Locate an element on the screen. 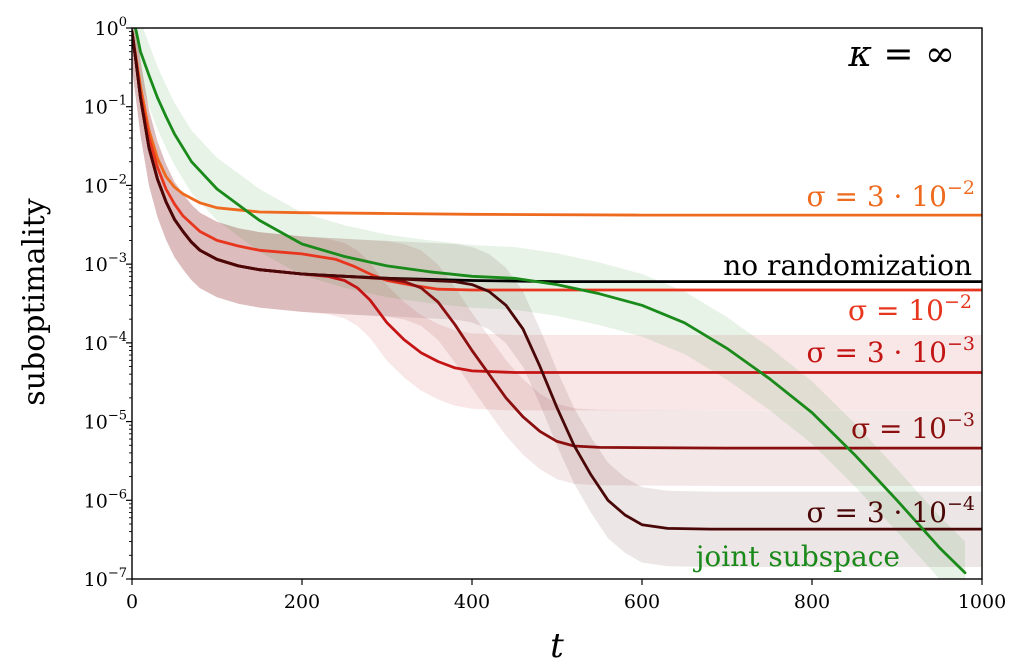 Image resolution: width=1024 pixels, height=672 pixels. series-6-joint-subspace-label: joint subspace is located at coordinates (796, 556).